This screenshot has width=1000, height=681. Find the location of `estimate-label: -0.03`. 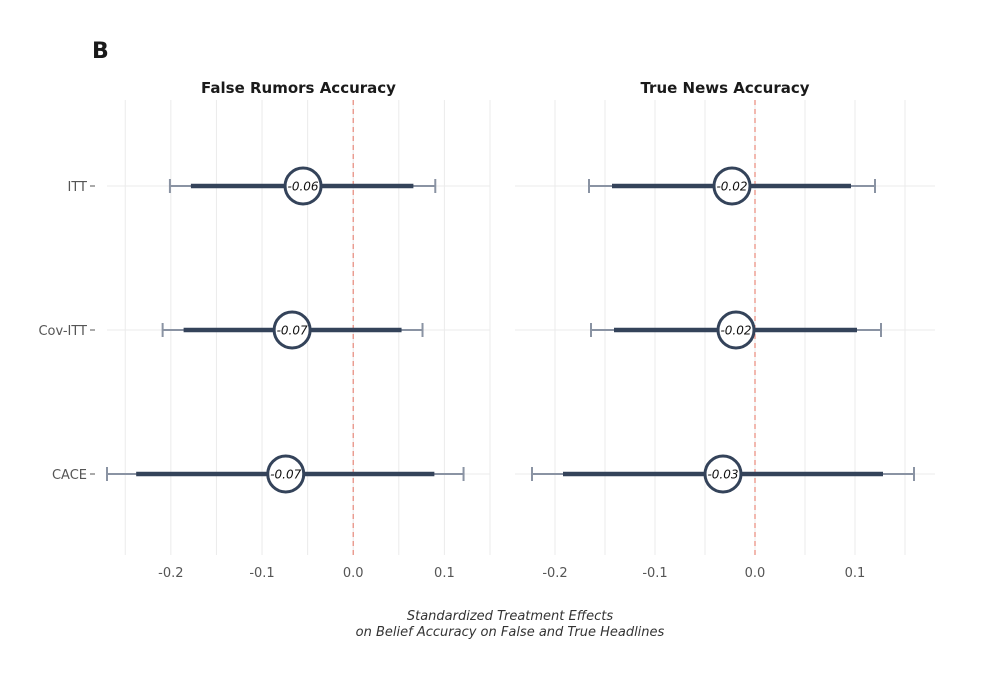

estimate-label: -0.03 is located at coordinates (722, 475).